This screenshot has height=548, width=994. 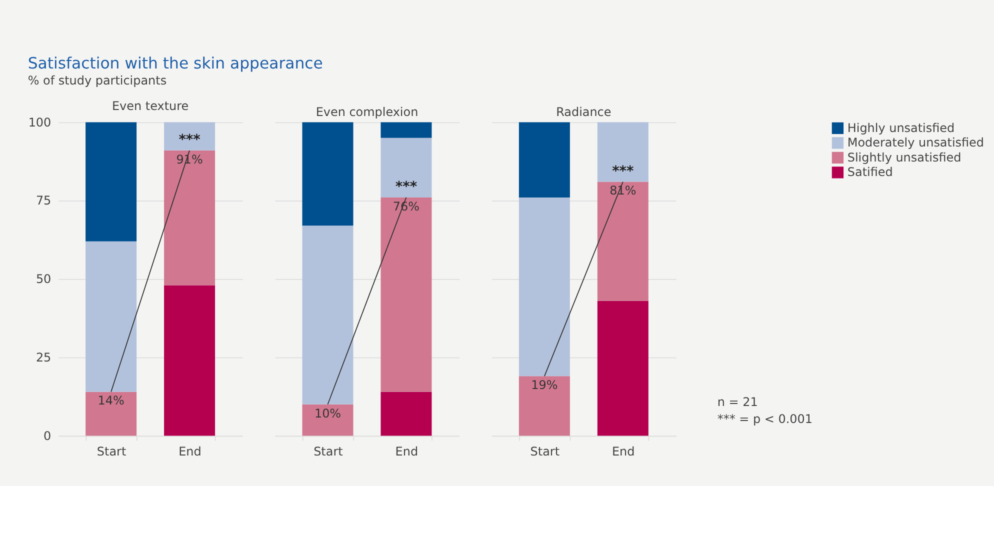 I want to click on text: Satisfaction with the skin appearance, so click(x=175, y=63).